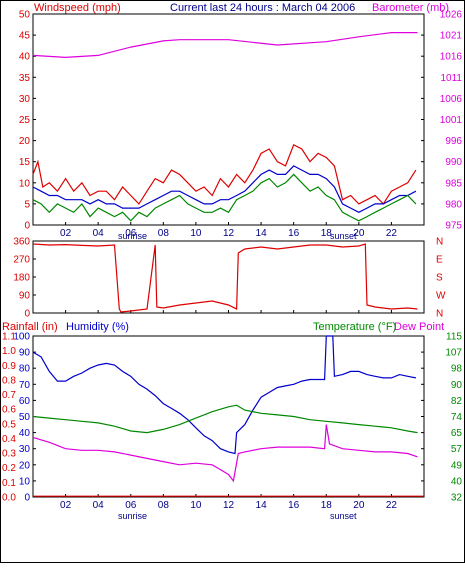 The height and width of the screenshot is (568, 465). What do you see at coordinates (451, 120) in the screenshot?
I see `y-right-tick-label: 1001` at bounding box center [451, 120].